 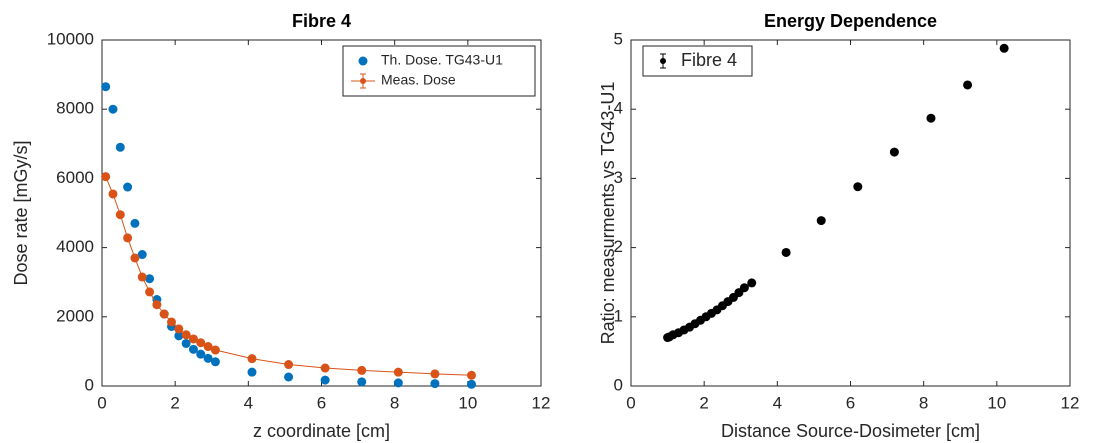 What do you see at coordinates (75, 108) in the screenshot?
I see `y-tick-label: 8000` at bounding box center [75, 108].